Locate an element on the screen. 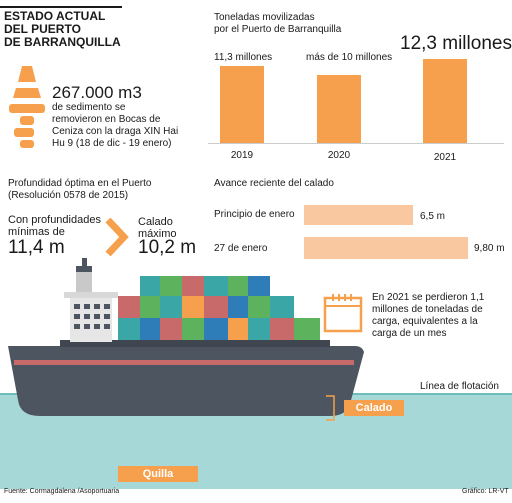 The height and width of the screenshot is (503, 512). tonnage-bar-2021 is located at coordinates (445, 101).